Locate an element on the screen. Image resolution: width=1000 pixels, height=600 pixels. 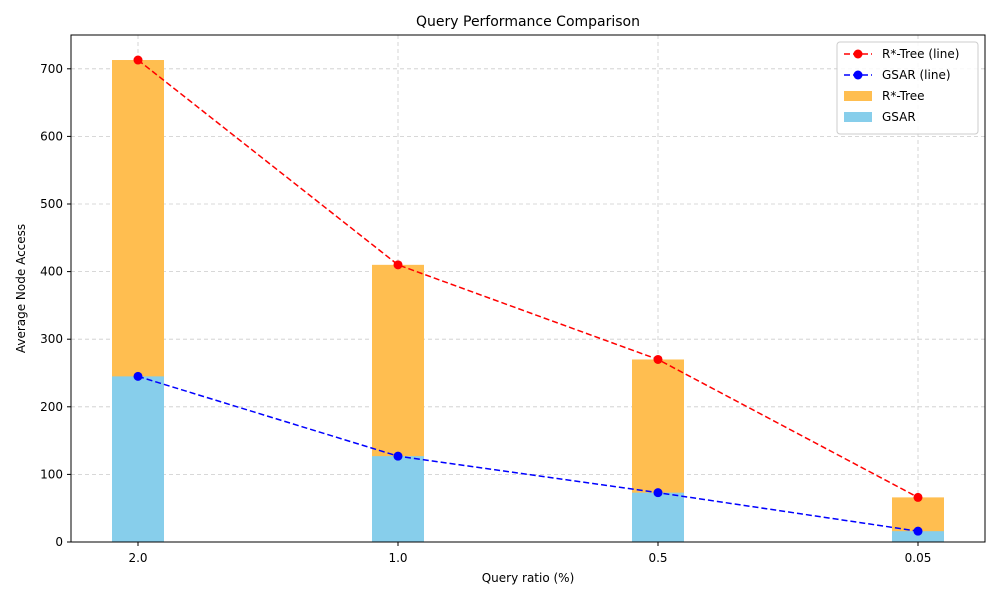
chart-title: Query Performance Comparison is located at coordinates (528, 22).